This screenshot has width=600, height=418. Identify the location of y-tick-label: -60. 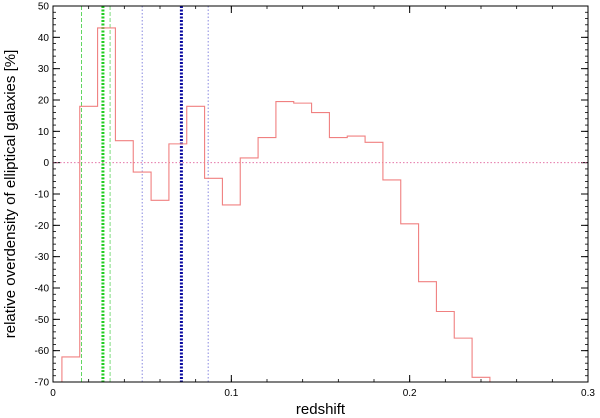
(42, 351).